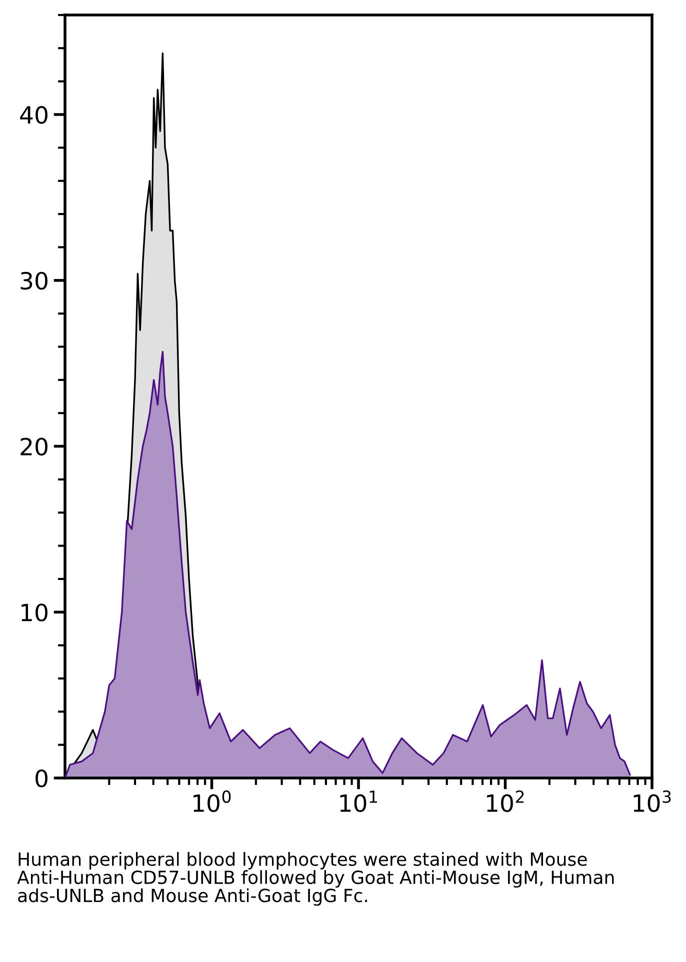  I want to click on y-tick-label: 0, so click(42, 778).